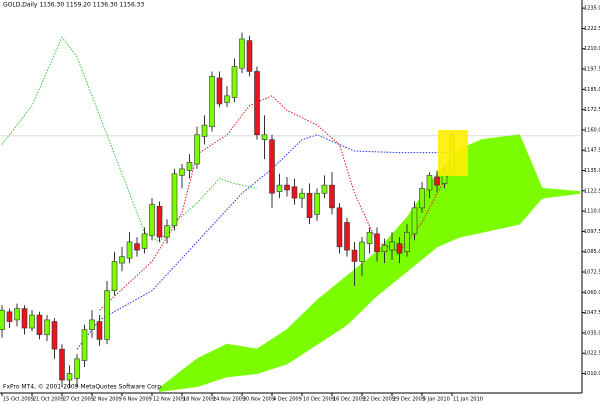 Image resolution: width=600 pixels, height=404 pixels. Describe the element at coordinates (592, 110) in the screenshot. I see `y-tick-label: 1172.50` at that location.